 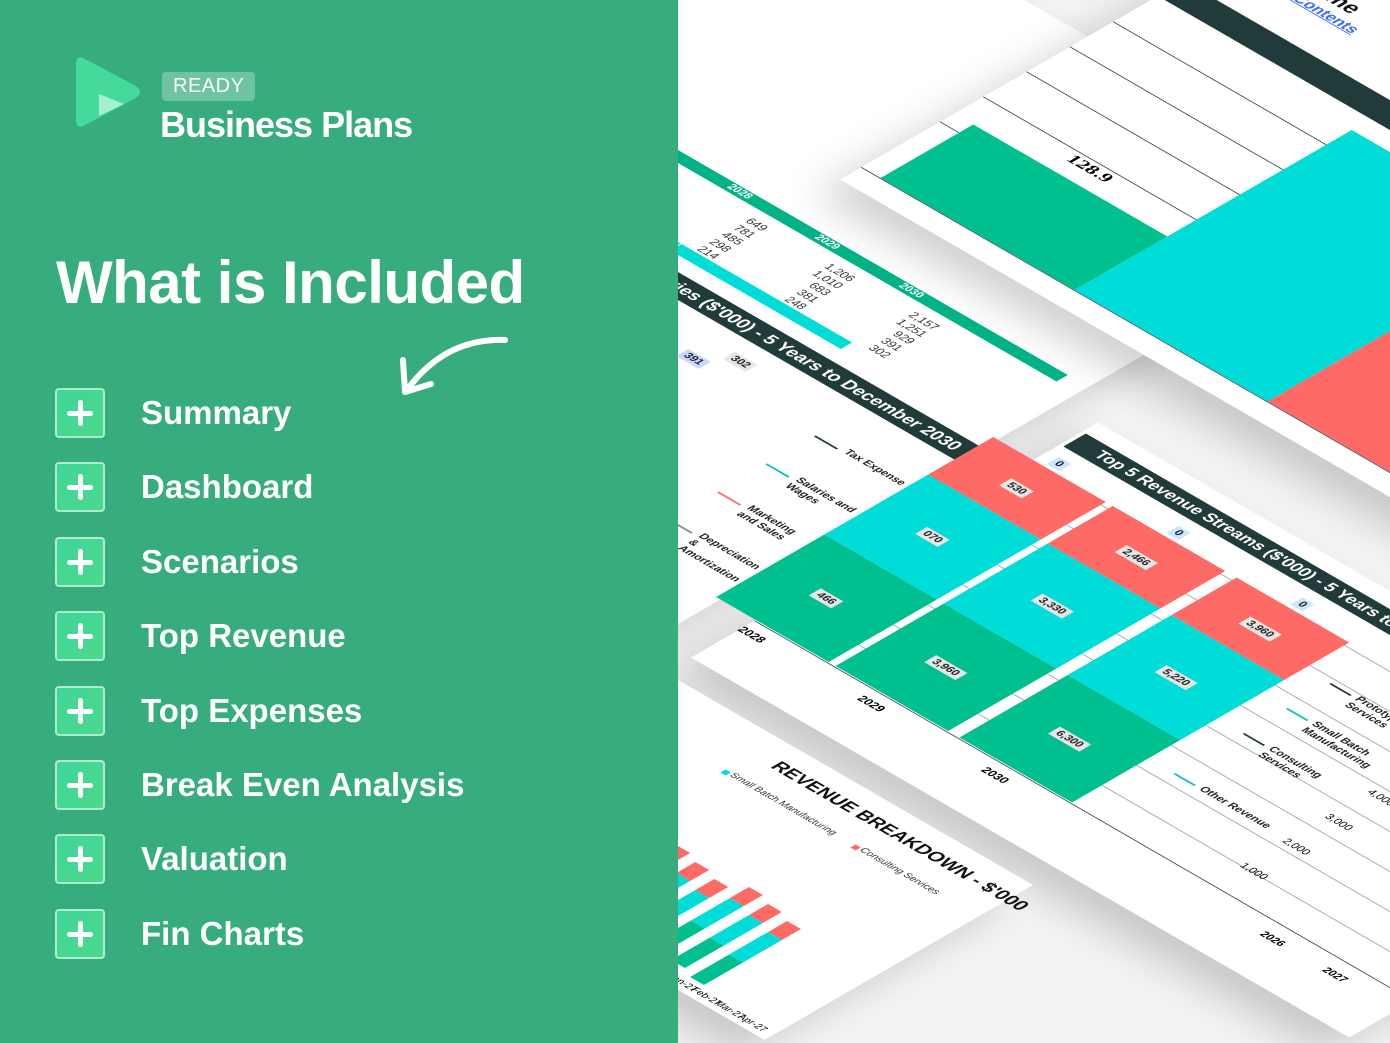 I want to click on list-item-fin-charts: Fin Charts, so click(x=180, y=933).